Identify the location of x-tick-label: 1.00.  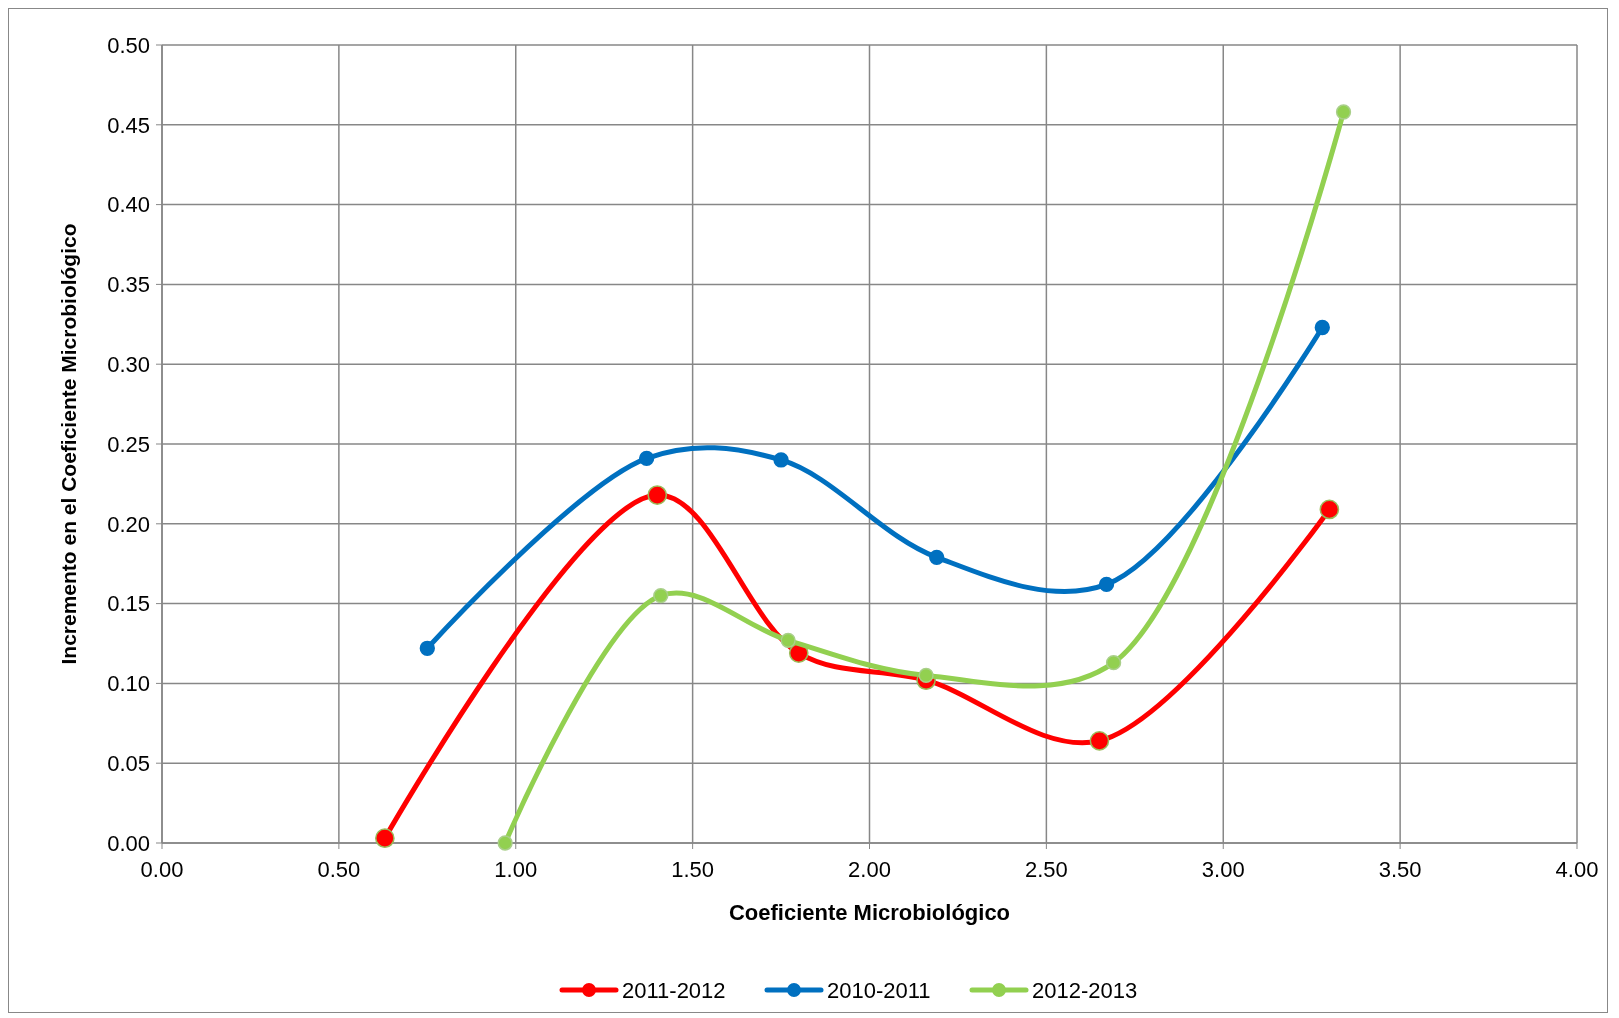
(516, 869).